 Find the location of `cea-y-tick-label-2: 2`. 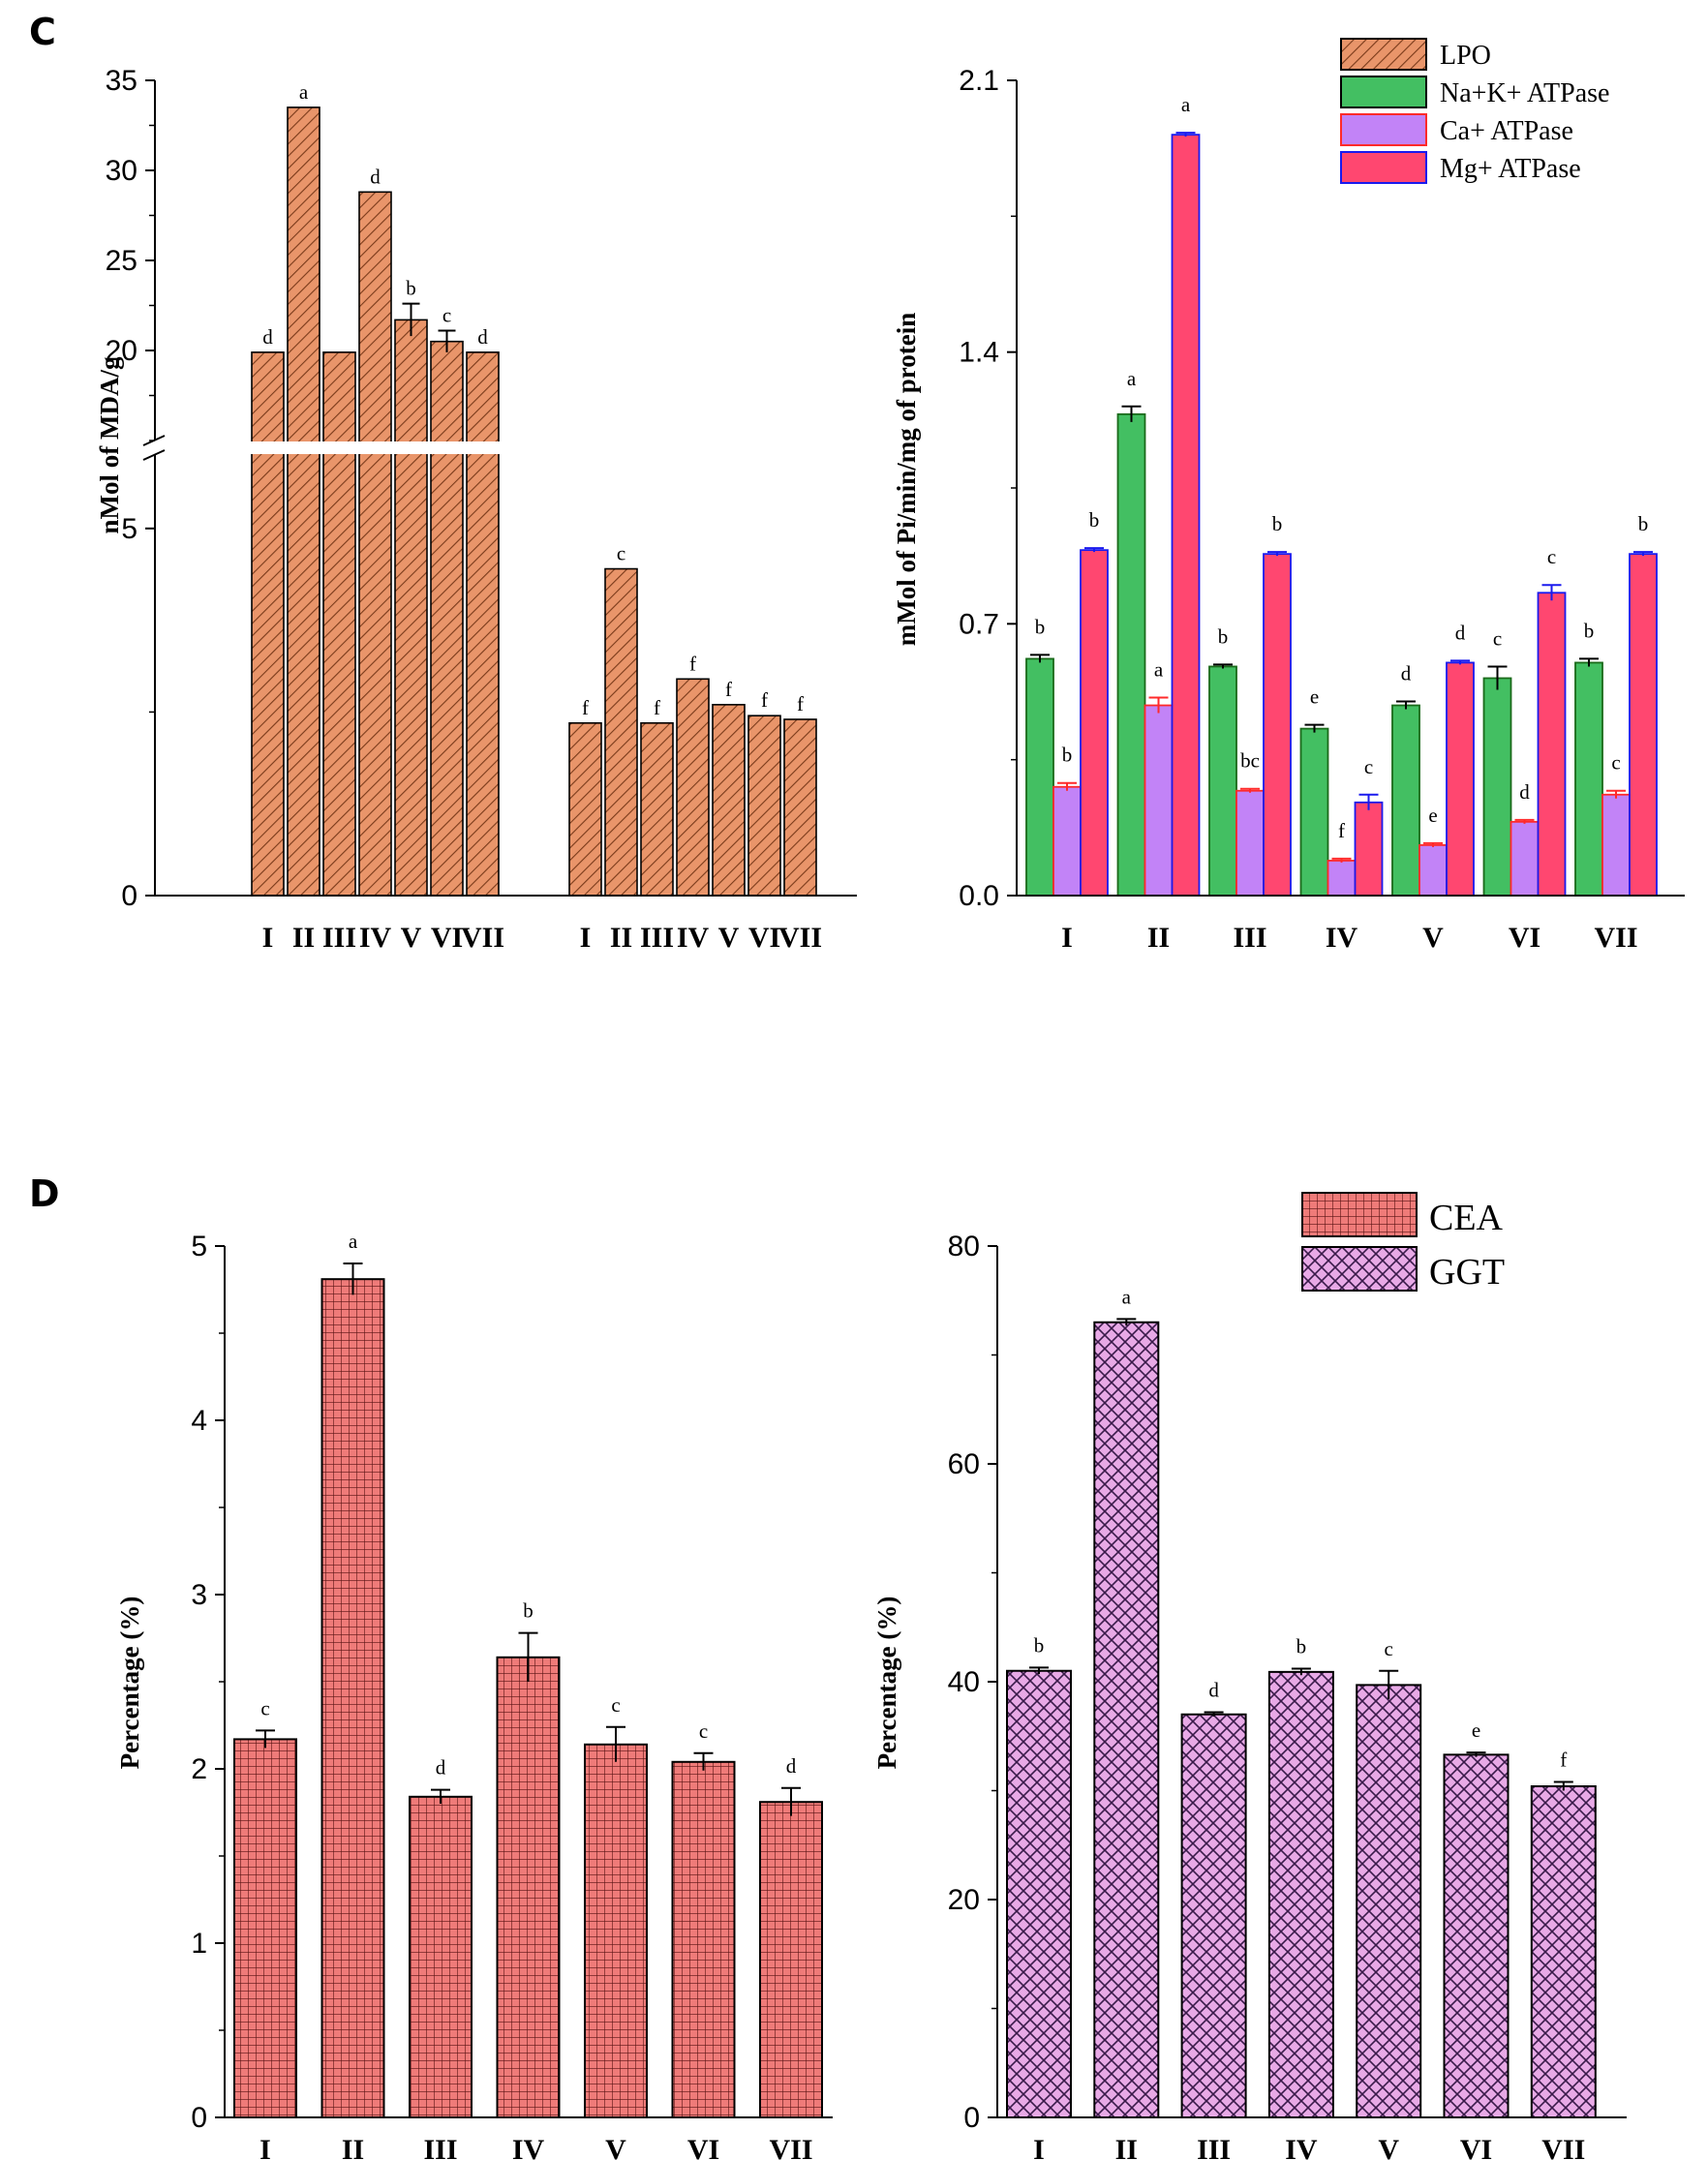

cea-y-tick-label-2: 2 is located at coordinates (199, 1769).